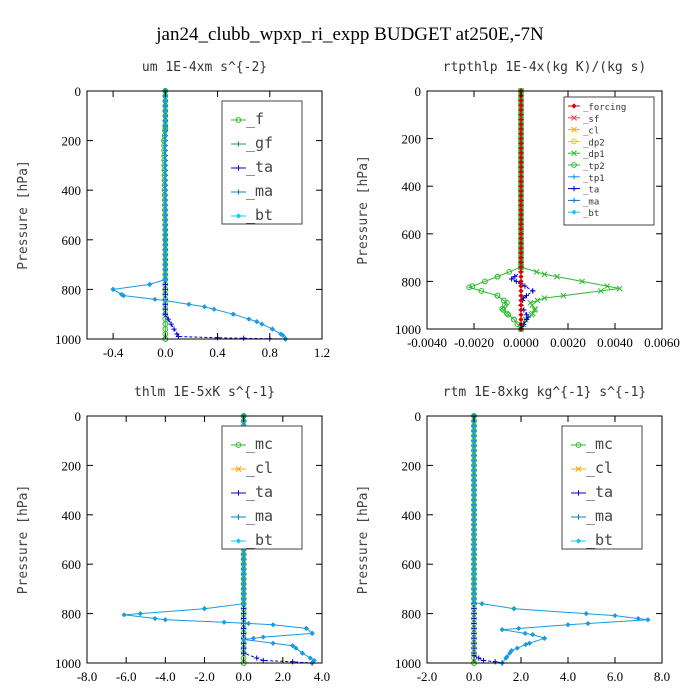 The width and height of the screenshot is (700, 700). Describe the element at coordinates (591, 191) in the screenshot. I see `legend-entry: _ta` at that location.